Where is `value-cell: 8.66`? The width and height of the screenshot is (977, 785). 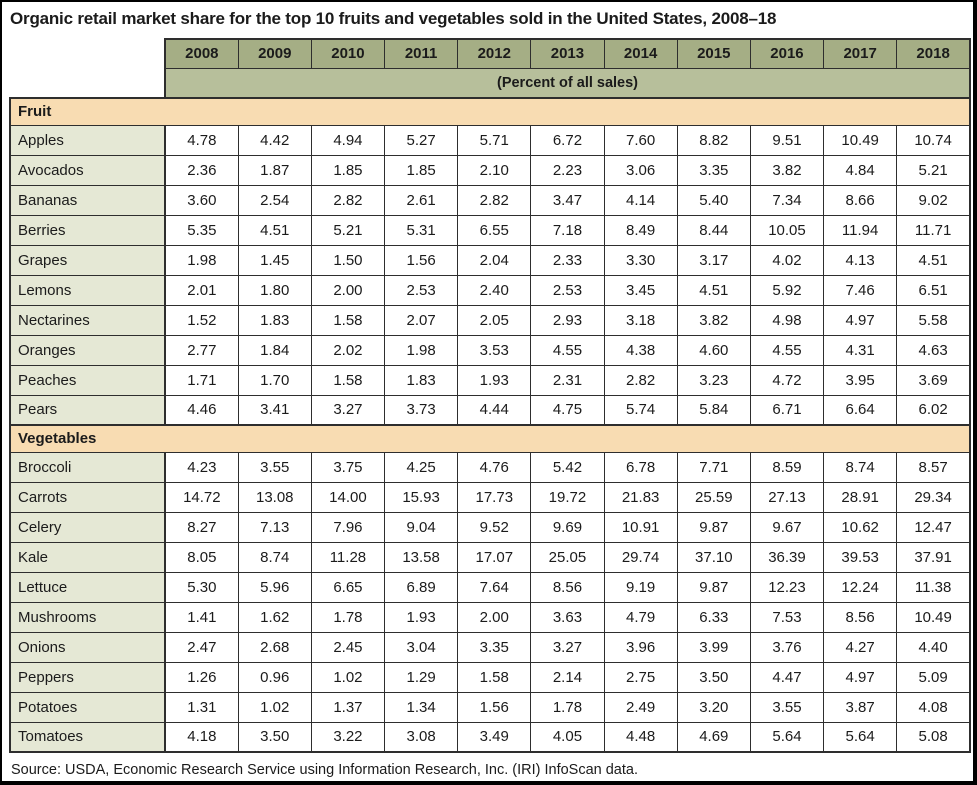
value-cell: 8.66 is located at coordinates (860, 200).